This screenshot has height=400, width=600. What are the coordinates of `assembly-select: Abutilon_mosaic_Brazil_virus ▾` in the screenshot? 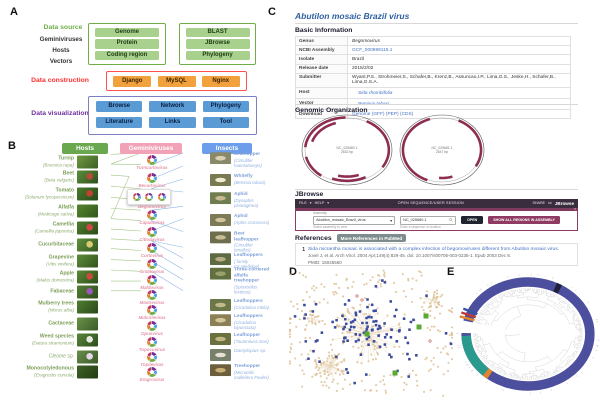 It's located at (354, 220).